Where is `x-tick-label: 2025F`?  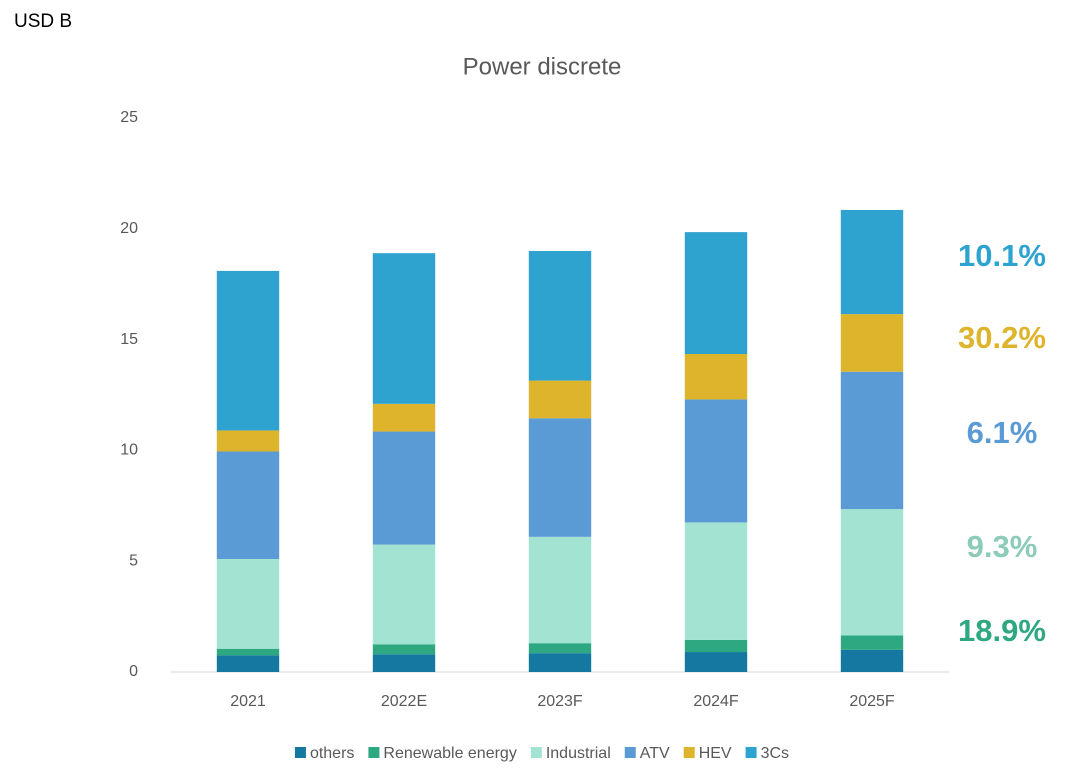
x-tick-label: 2025F is located at coordinates (872, 701).